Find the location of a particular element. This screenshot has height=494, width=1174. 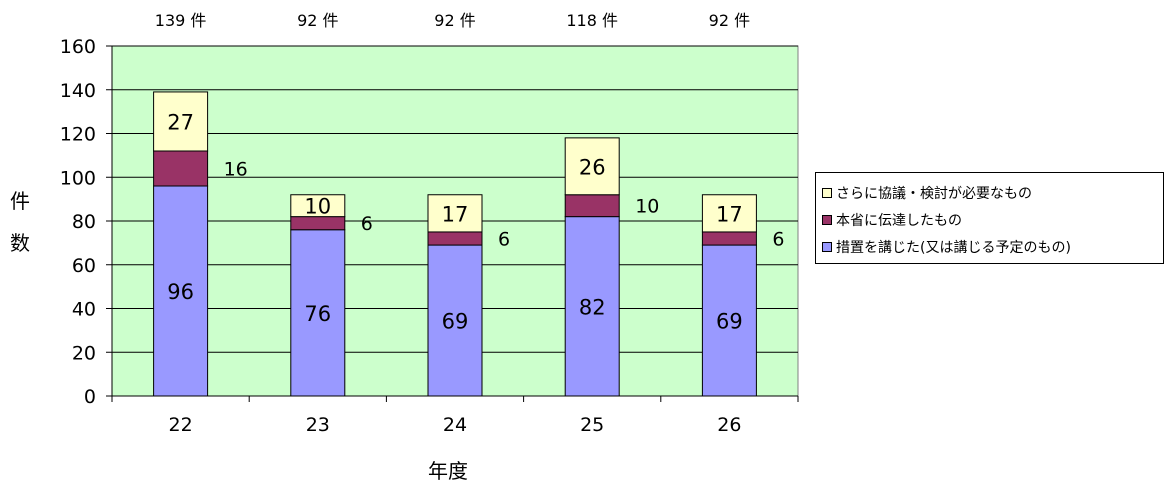

x-tick-label: 25 is located at coordinates (592, 425).